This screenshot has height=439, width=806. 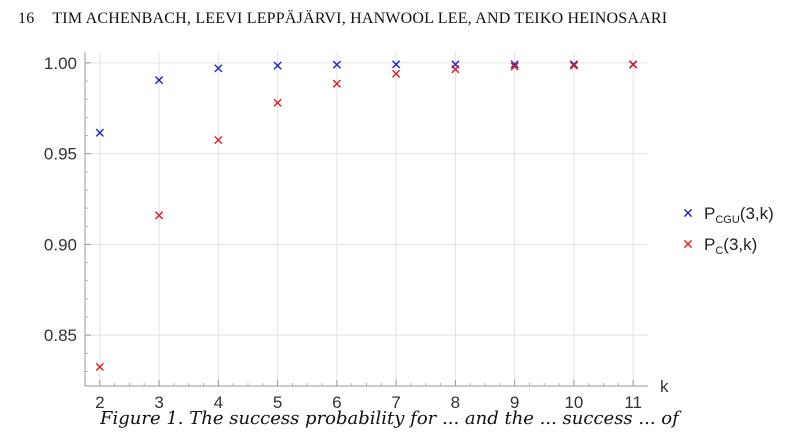 I want to click on y-tick-label: 0.95, so click(x=60, y=154).